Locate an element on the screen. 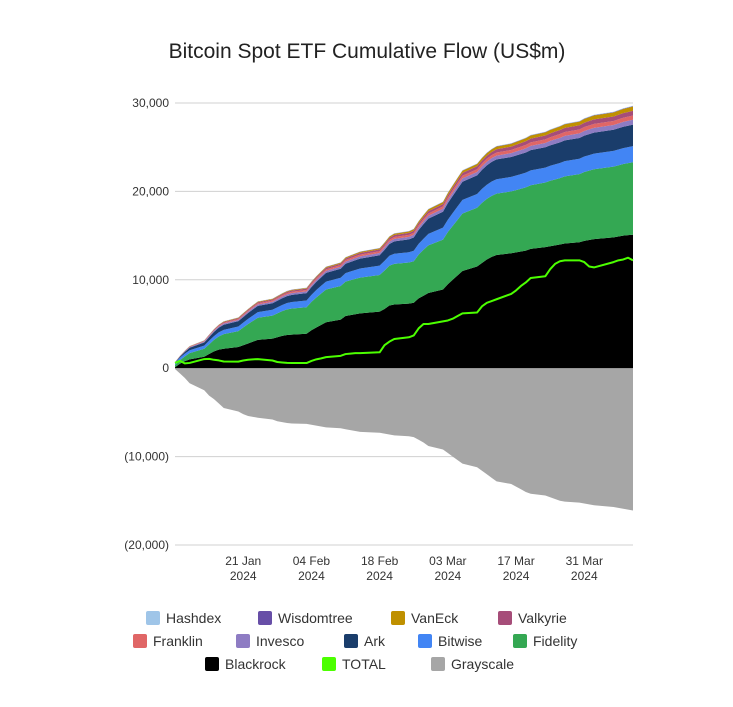  legend-item-hashdex: Hashdex is located at coordinates (183, 618).